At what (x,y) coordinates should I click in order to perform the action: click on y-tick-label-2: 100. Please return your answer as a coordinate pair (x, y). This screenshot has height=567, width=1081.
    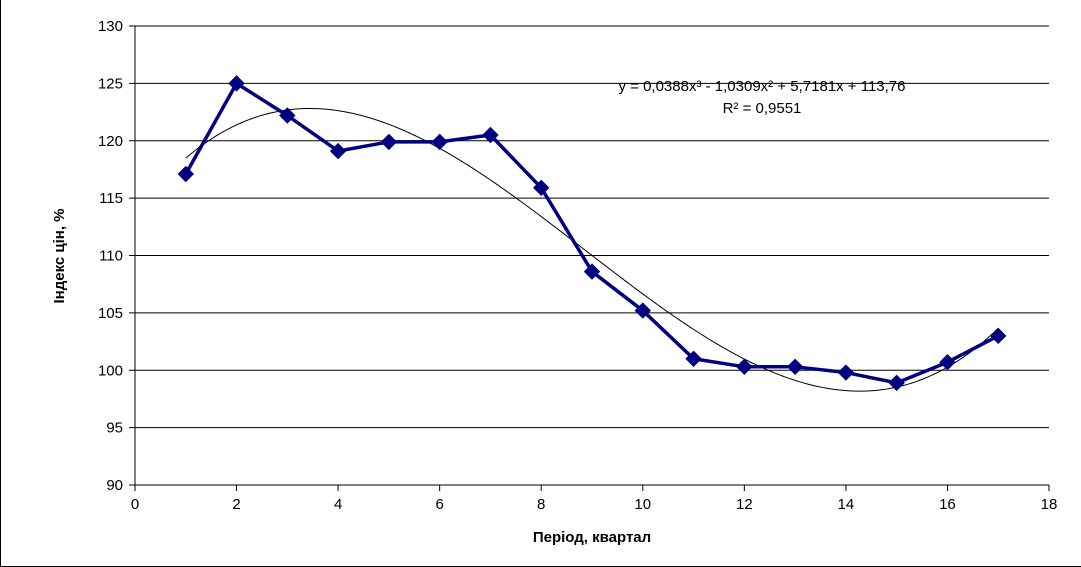
    Looking at the image, I should click on (110, 370).